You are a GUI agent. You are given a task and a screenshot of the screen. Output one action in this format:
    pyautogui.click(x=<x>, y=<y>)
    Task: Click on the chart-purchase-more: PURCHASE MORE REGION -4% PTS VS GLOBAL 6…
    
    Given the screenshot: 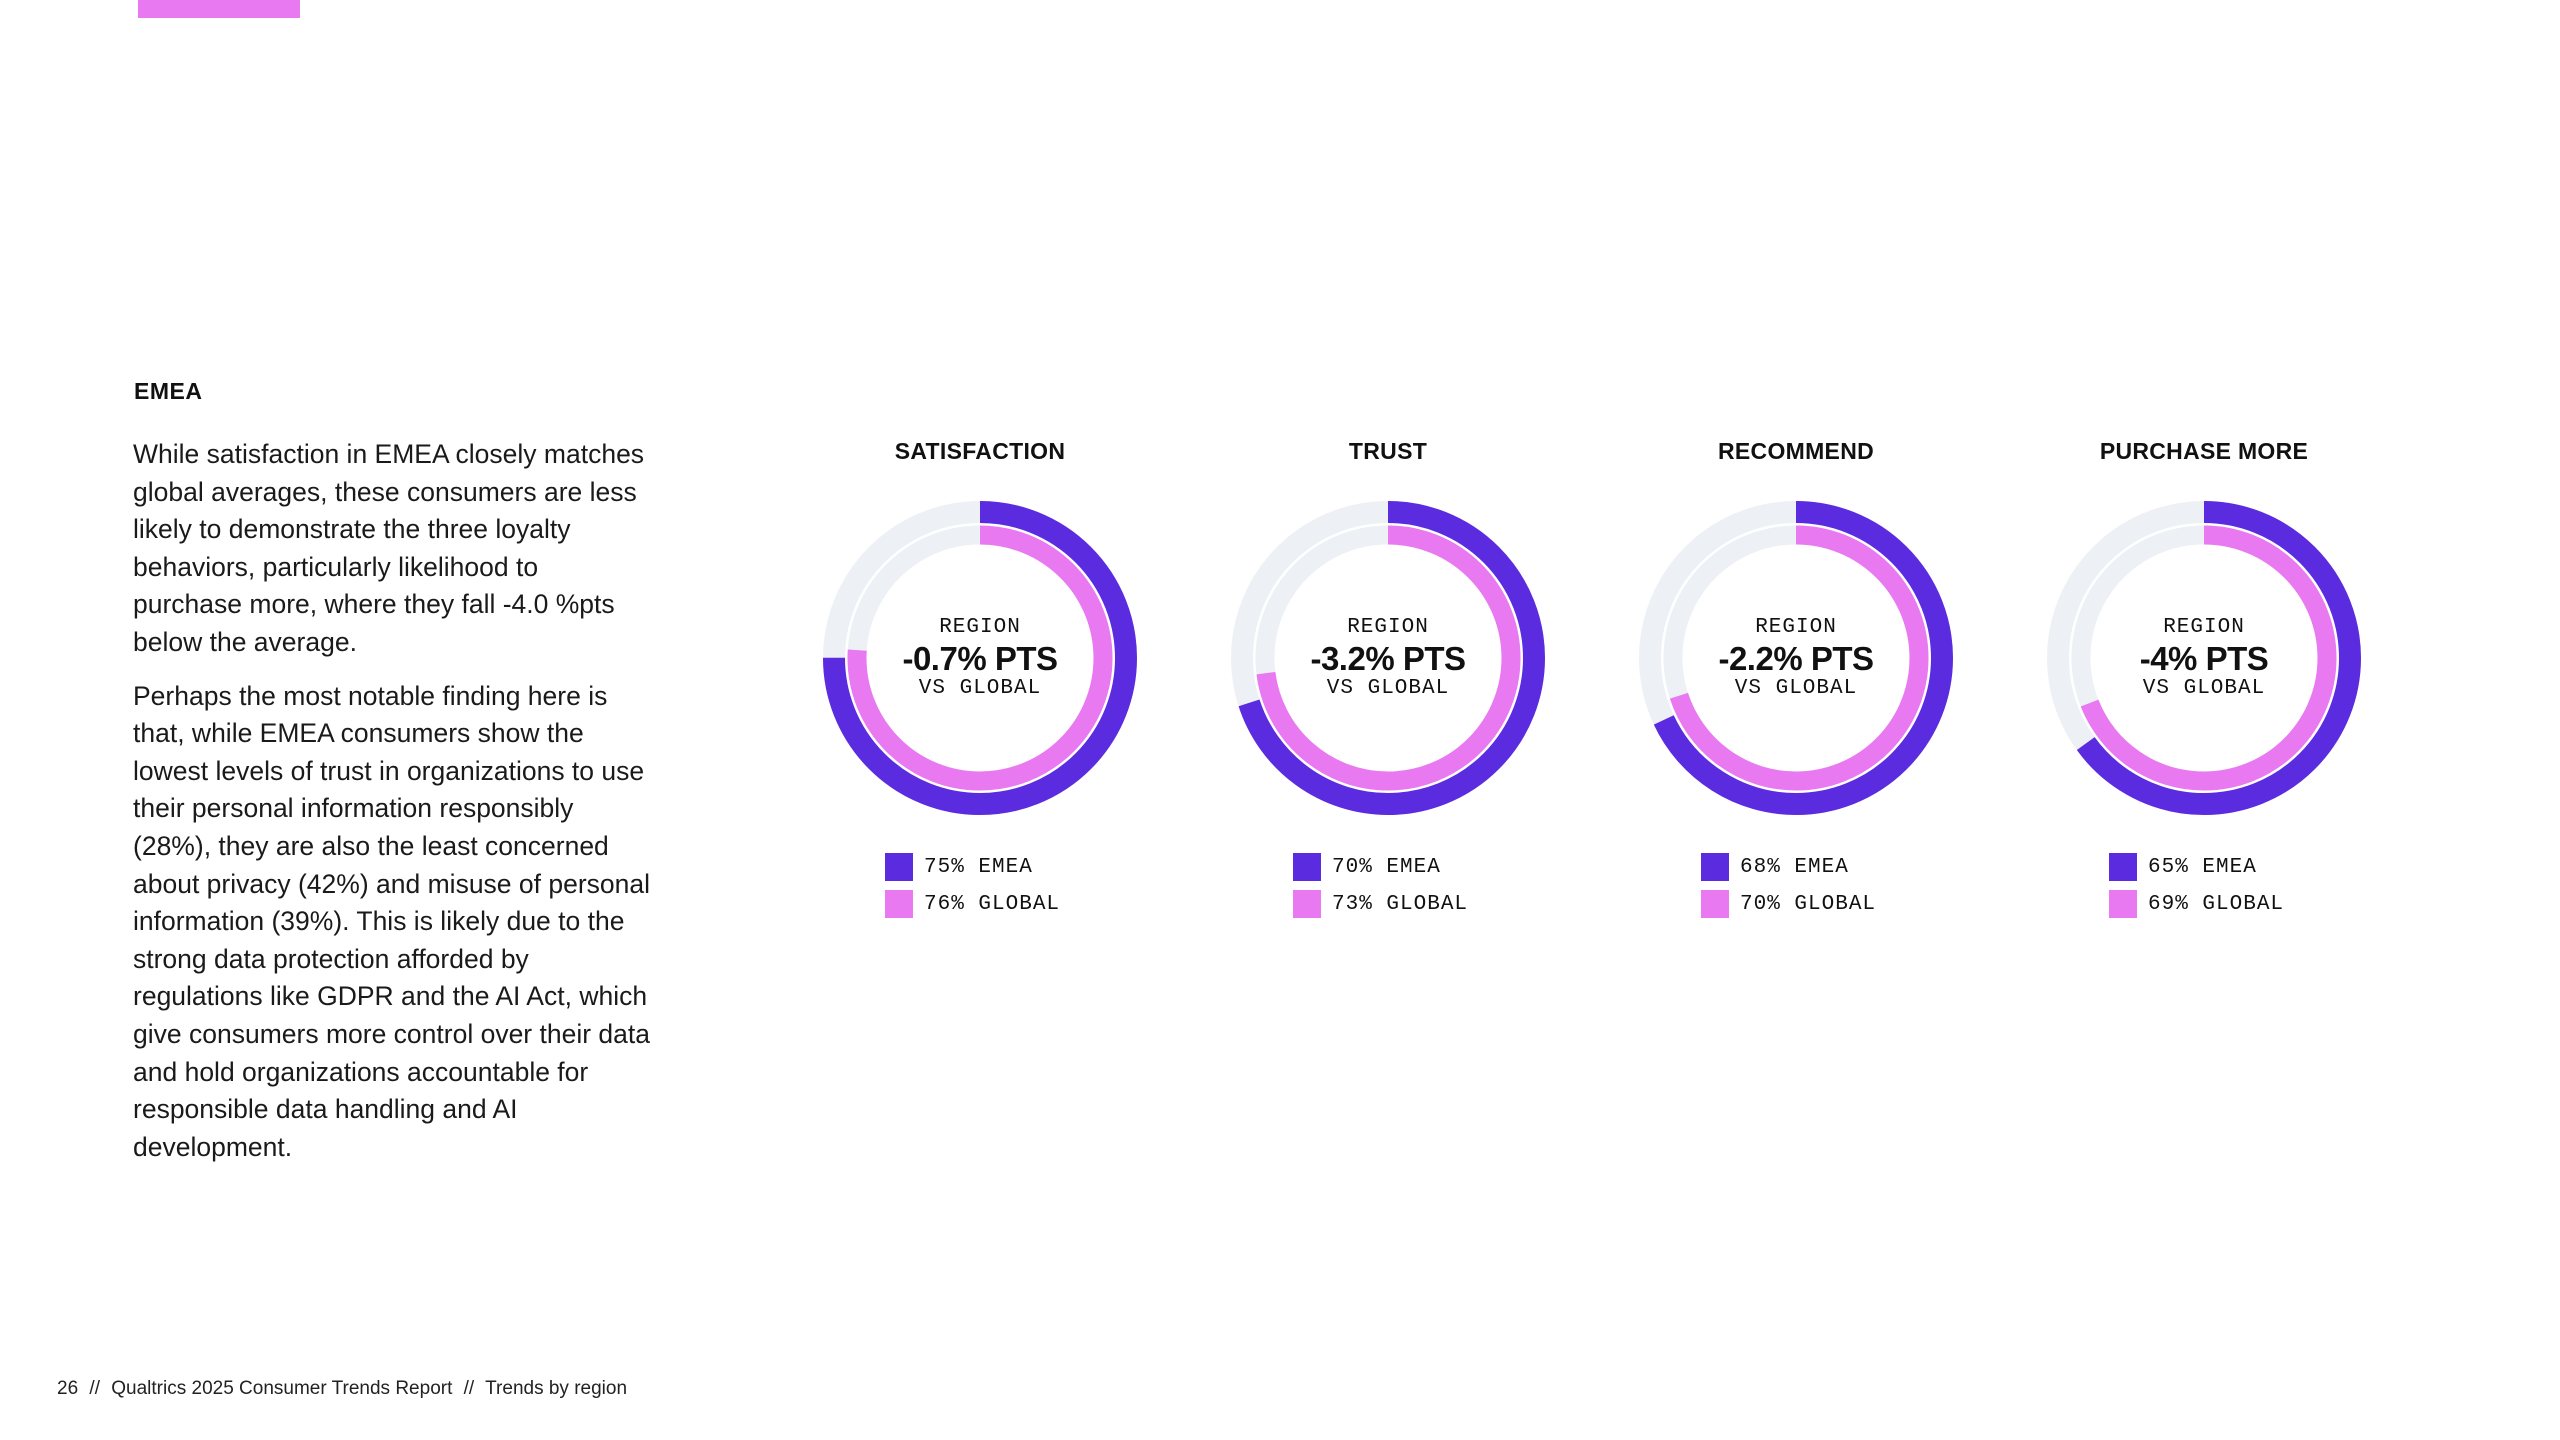 What is the action you would take?
    pyautogui.click(x=2204, y=690)
    